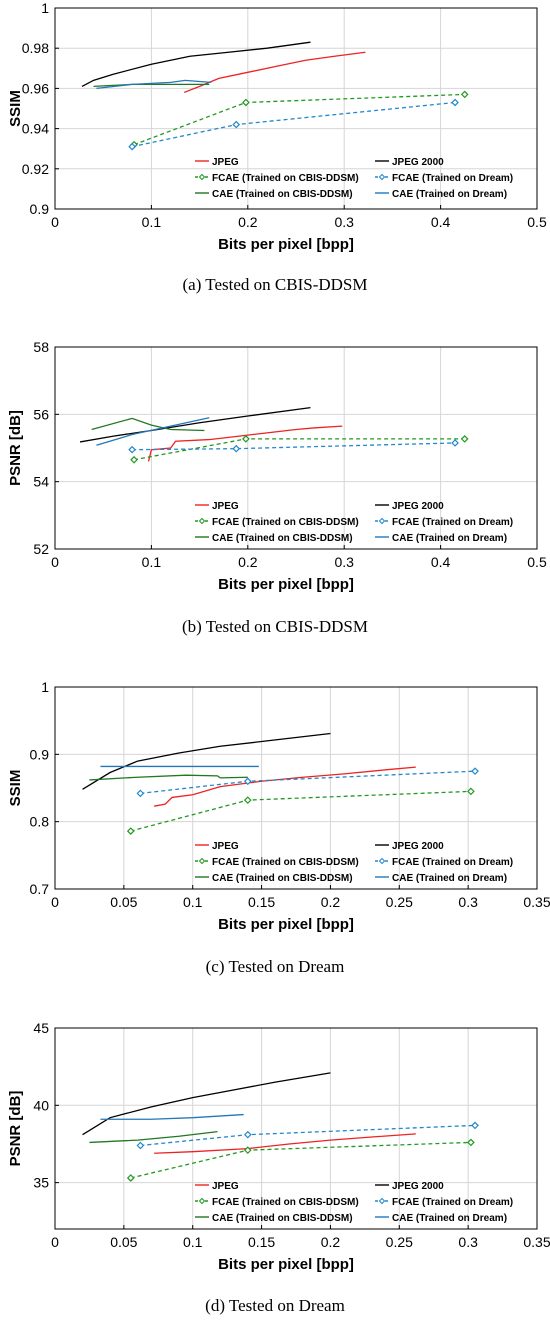 This screenshot has width=550, height=1336. Describe the element at coordinates (40, 822) in the screenshot. I see `y-tick-label: 0.8` at that location.